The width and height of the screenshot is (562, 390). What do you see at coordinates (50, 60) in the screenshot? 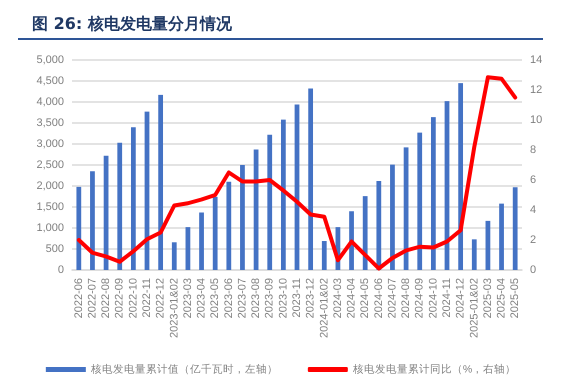
I see `y-tick-label: 5,000` at bounding box center [50, 60].